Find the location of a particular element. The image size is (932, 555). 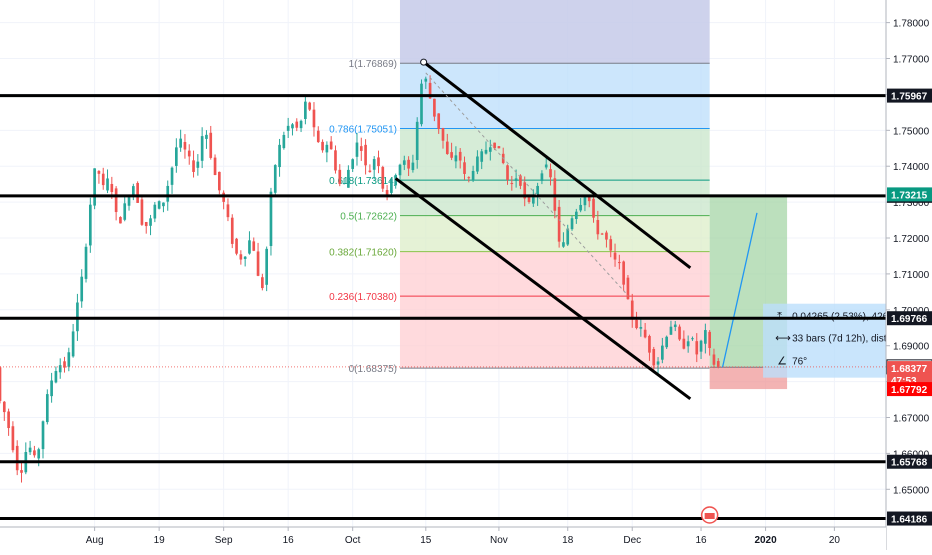

time-tick-label: 19 is located at coordinates (160, 540).